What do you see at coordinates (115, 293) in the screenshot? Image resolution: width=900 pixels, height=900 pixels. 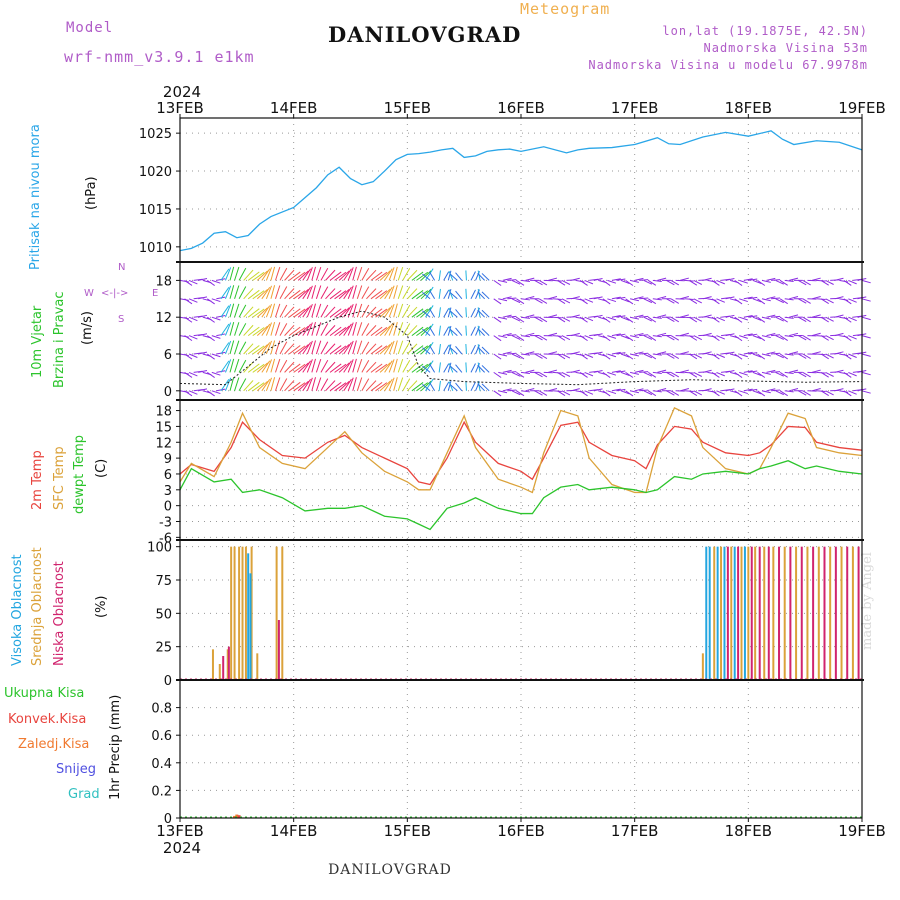 I see `wind-compass-cross-icon: <-|->` at bounding box center [115, 293].